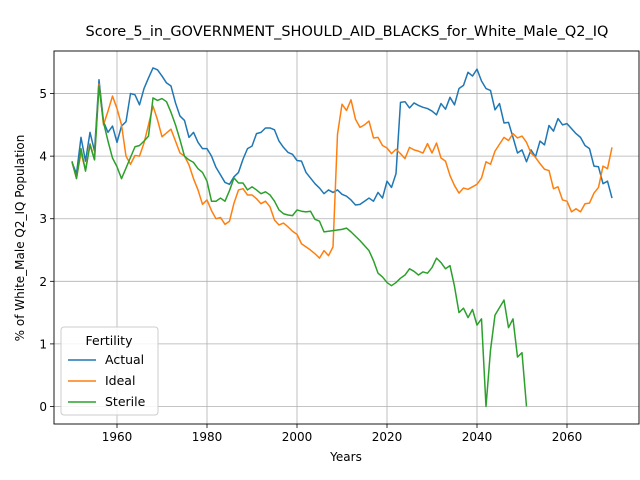 The width and height of the screenshot is (640, 480). I want to click on legend: Fertility Actual Ideal Sterile, so click(109, 371).